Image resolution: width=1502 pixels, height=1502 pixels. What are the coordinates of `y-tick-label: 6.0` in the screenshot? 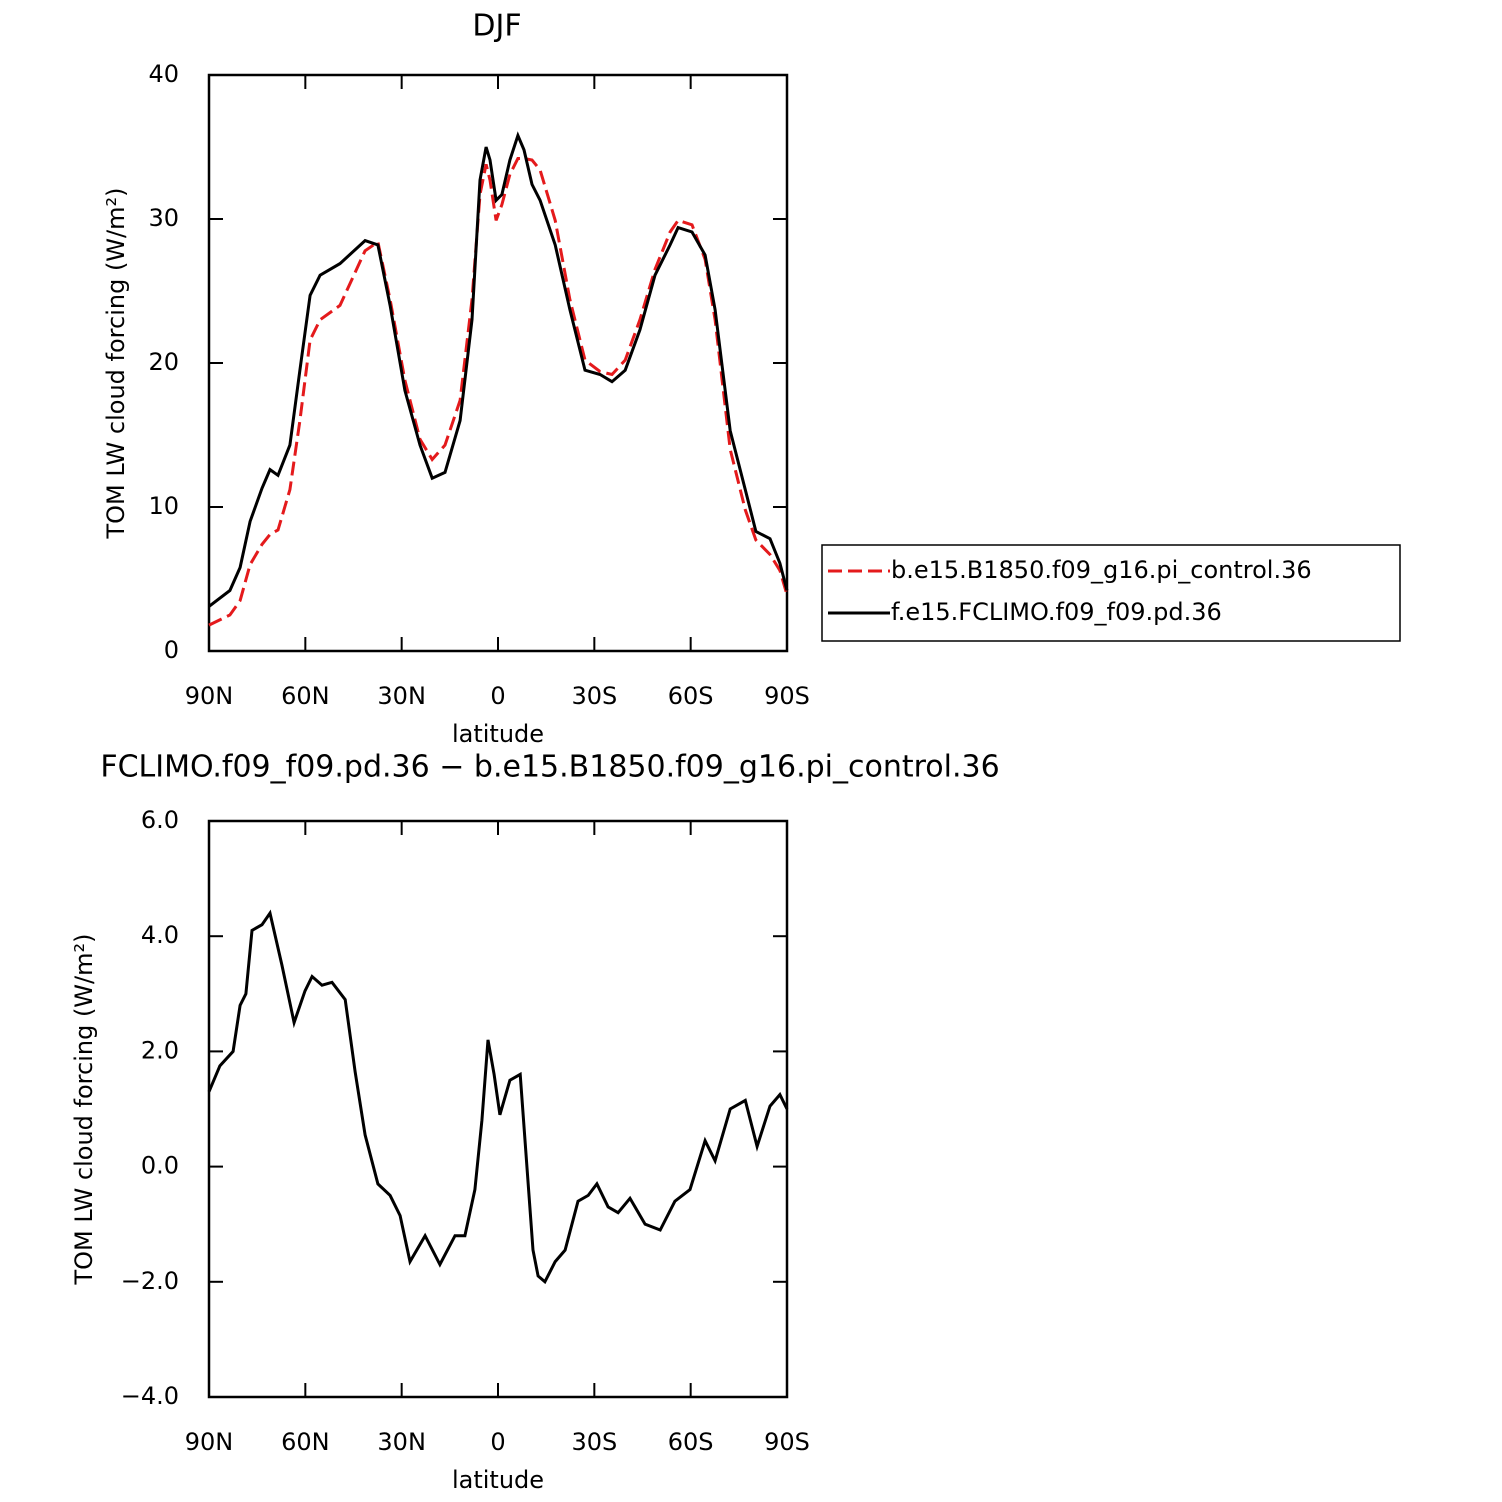 It's located at (160, 820).